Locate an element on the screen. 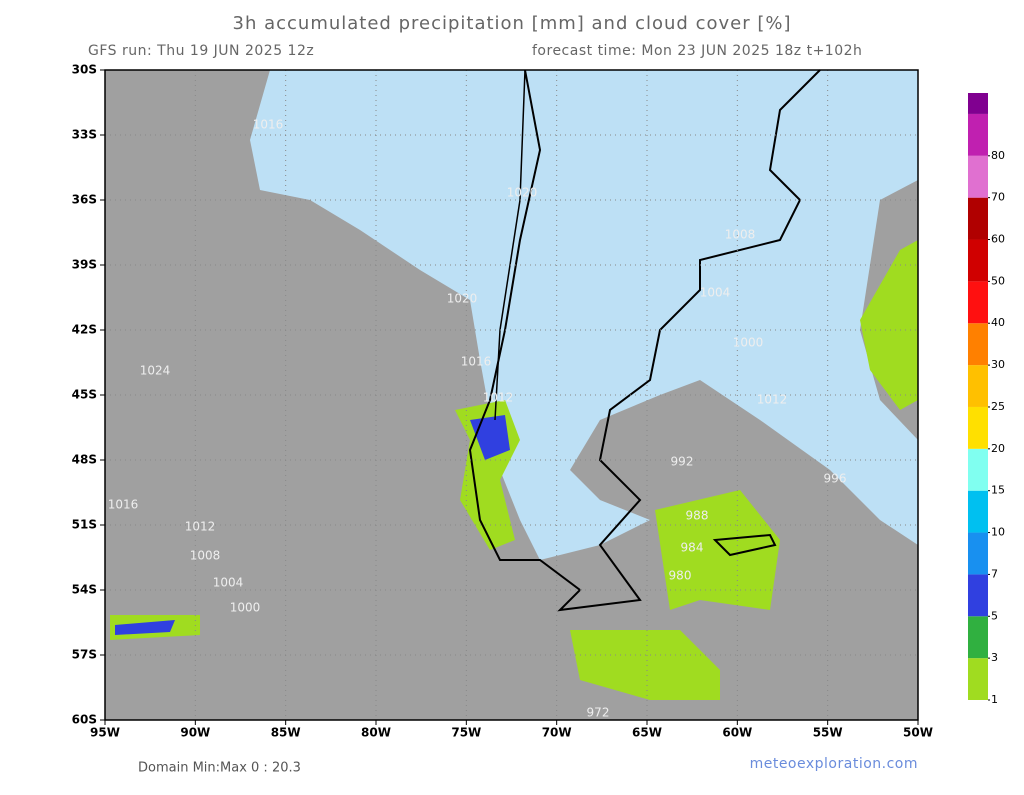 The height and width of the screenshot is (795, 1024). colorbar-label: 60 is located at coordinates (998, 239).